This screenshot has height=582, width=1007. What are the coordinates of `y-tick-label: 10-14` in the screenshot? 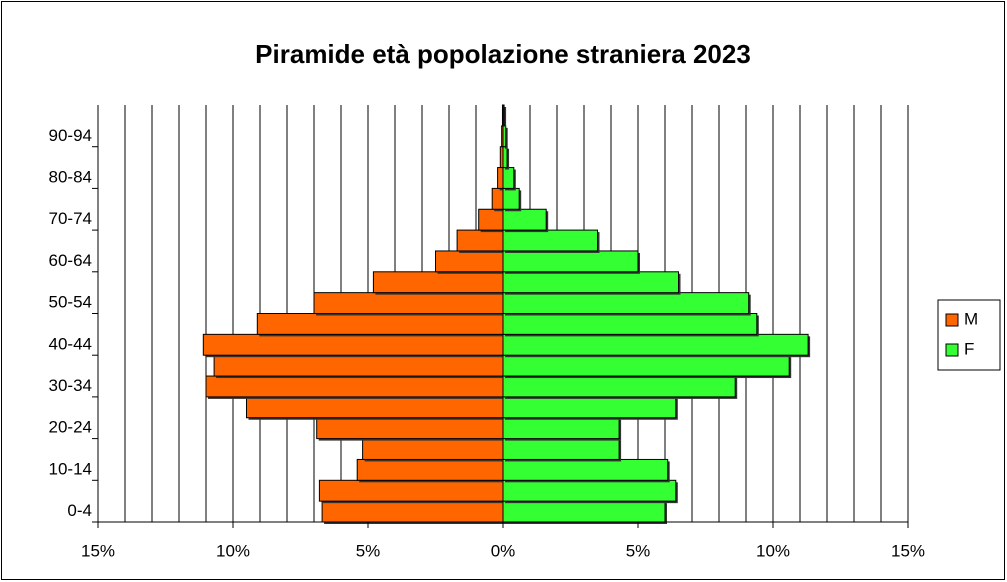 It's located at (70, 468).